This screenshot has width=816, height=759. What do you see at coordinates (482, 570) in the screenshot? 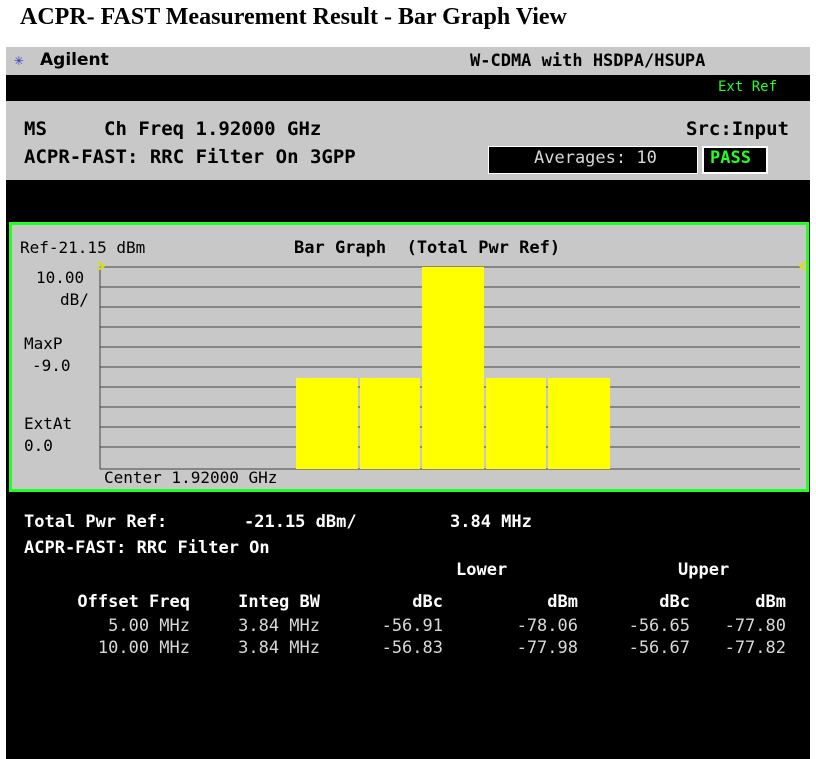
I see `lower-header: Lower` at bounding box center [482, 570].